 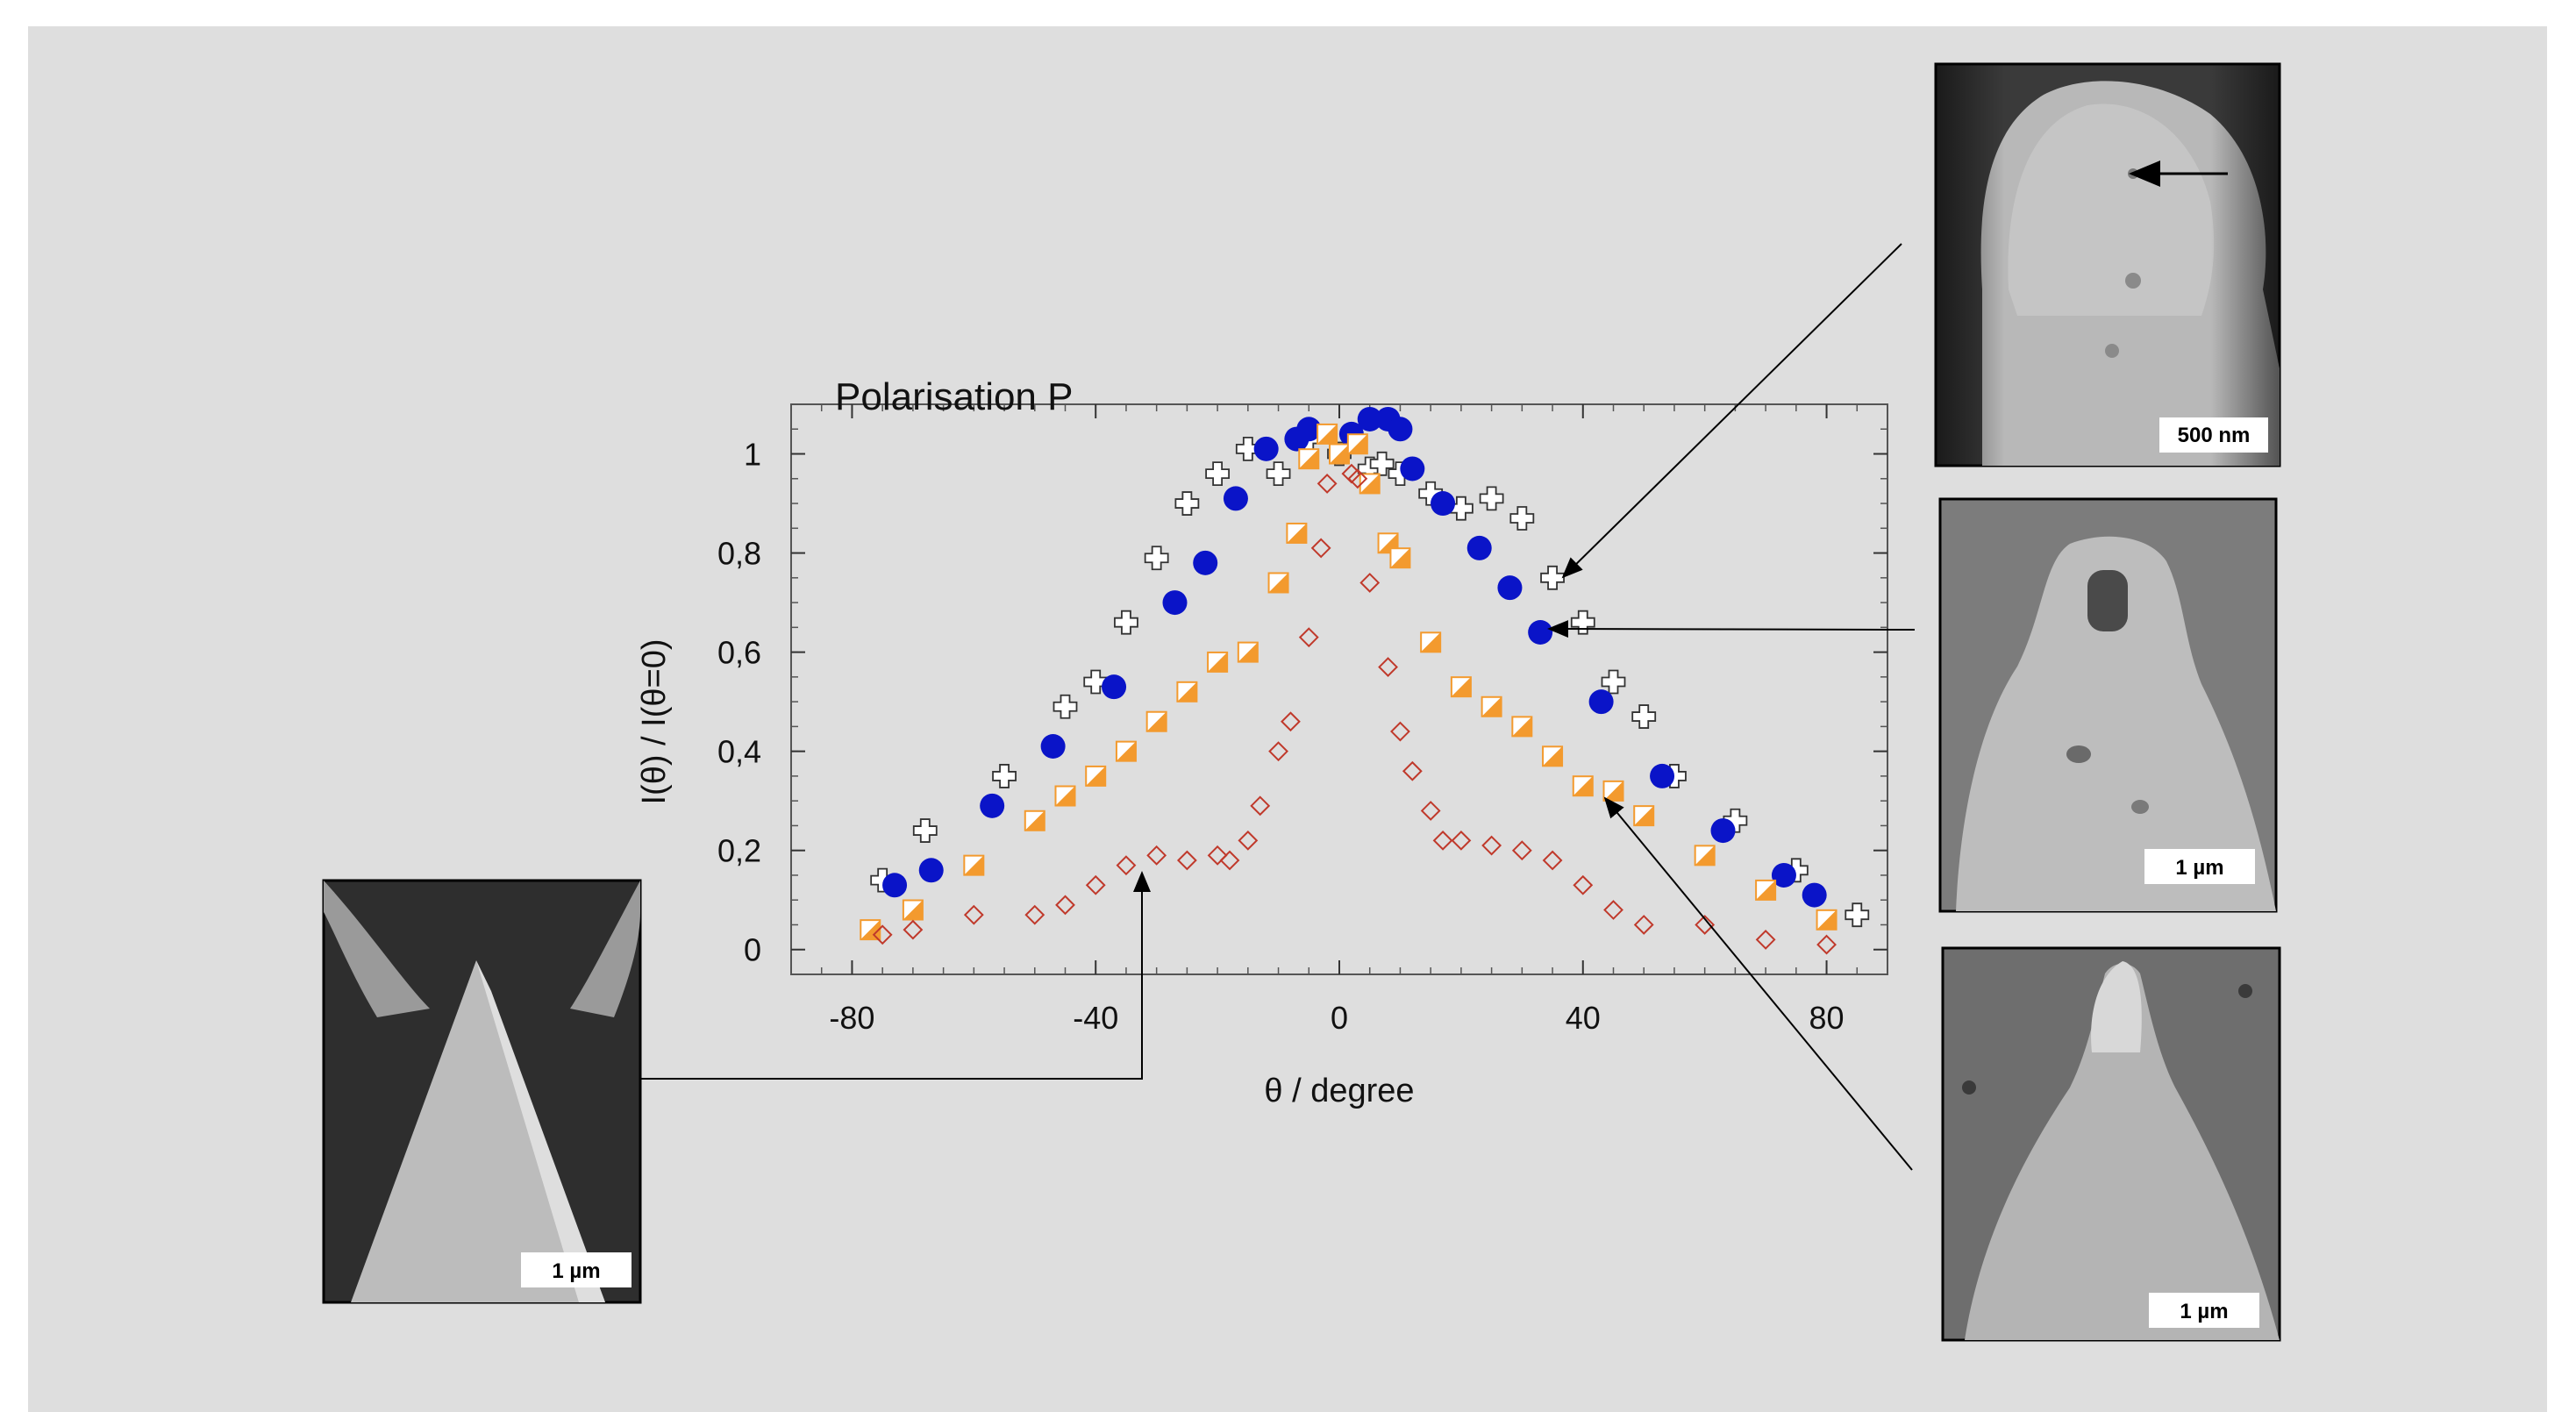 I want to click on y-tick-label: 0,4, so click(x=739, y=752).